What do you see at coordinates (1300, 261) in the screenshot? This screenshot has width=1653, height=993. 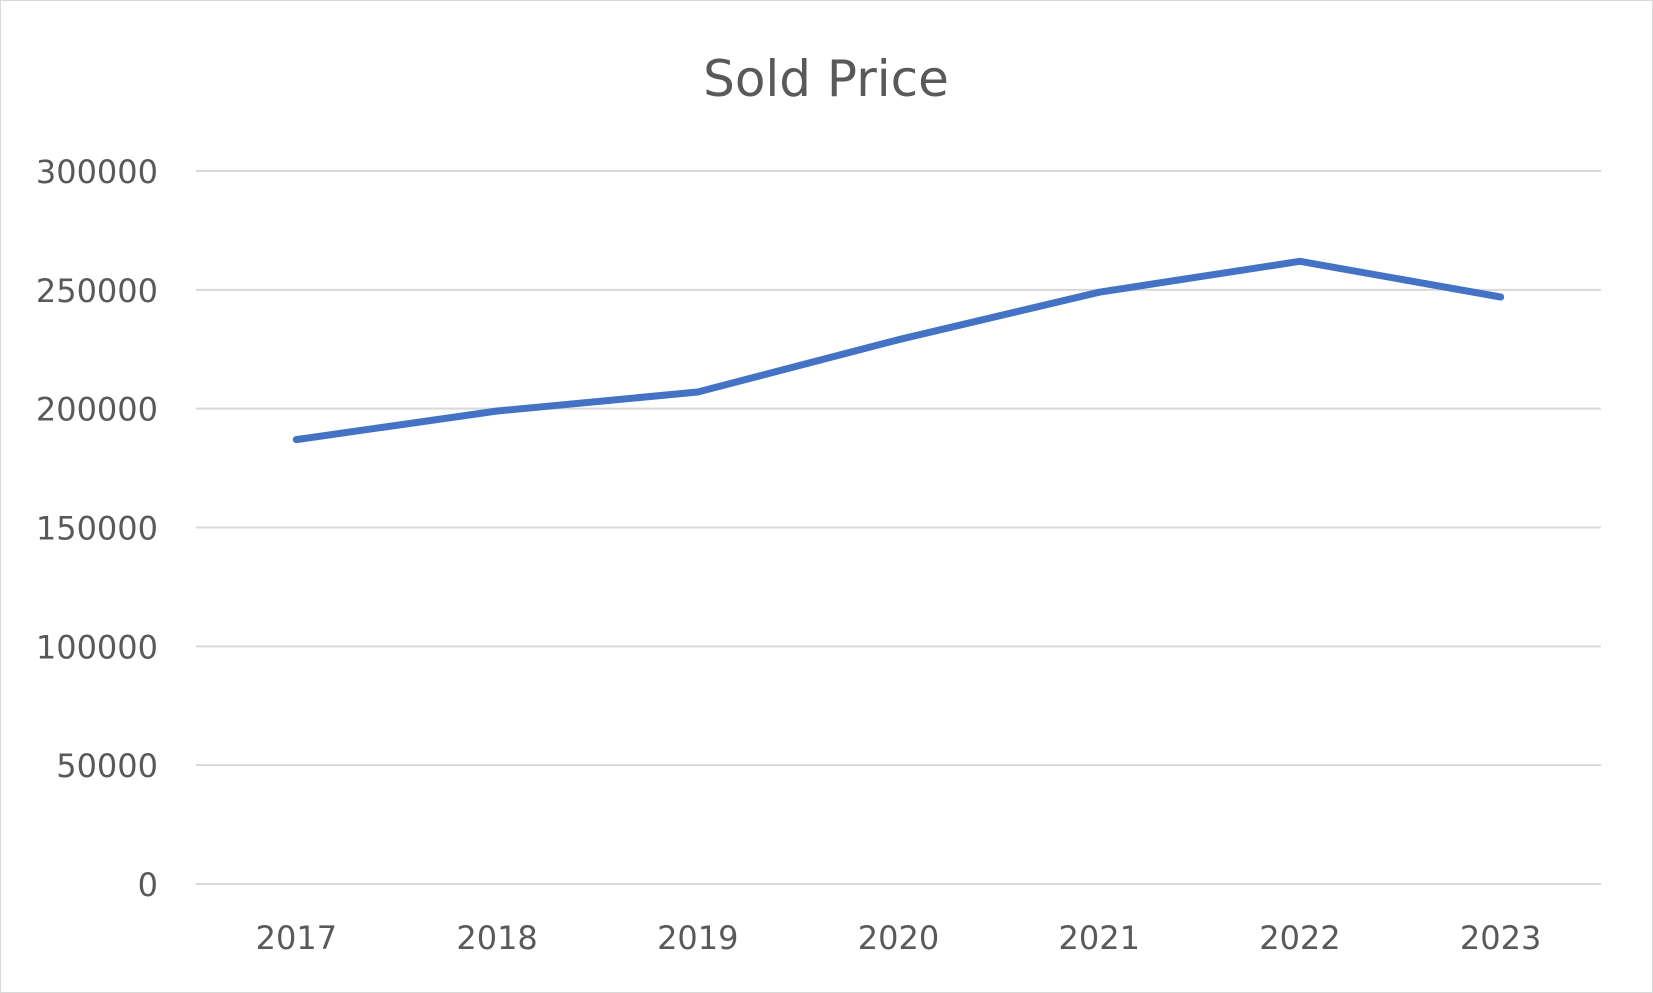 I see `data-point-2022` at bounding box center [1300, 261].